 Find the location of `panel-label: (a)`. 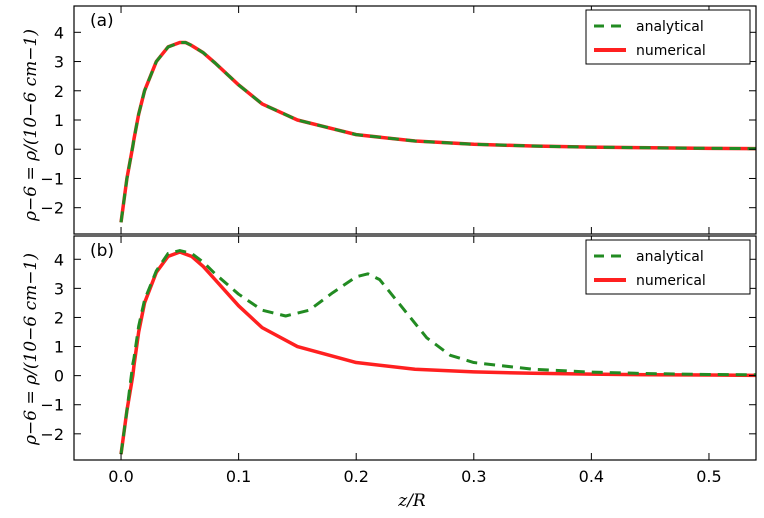

panel-label: (a) is located at coordinates (102, 21).